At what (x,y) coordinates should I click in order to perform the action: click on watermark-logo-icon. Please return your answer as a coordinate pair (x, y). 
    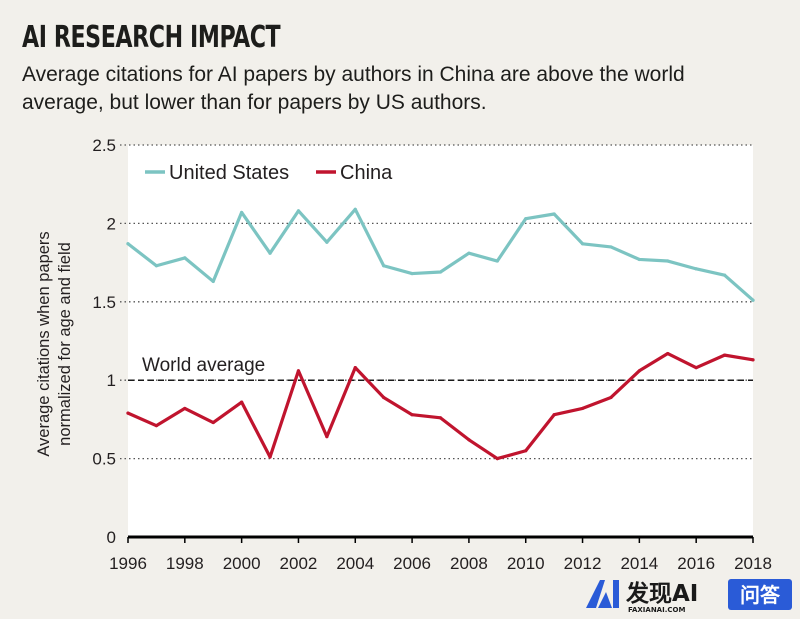
    Looking at the image, I should click on (595, 594).